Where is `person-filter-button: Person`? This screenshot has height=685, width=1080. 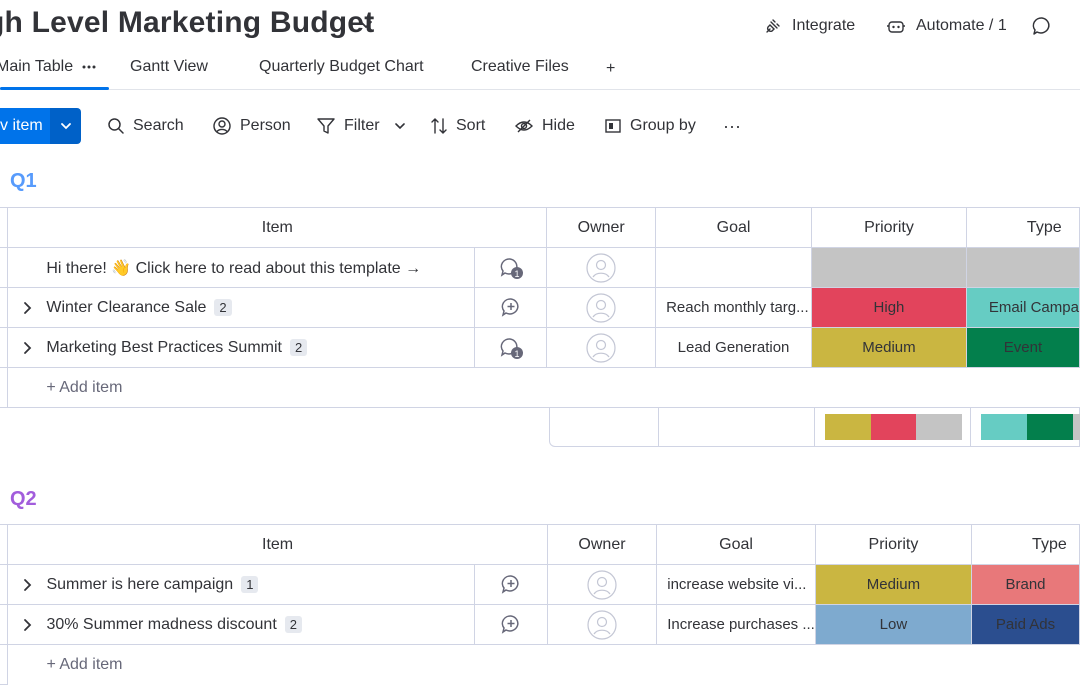 person-filter-button: Person is located at coordinates (251, 126).